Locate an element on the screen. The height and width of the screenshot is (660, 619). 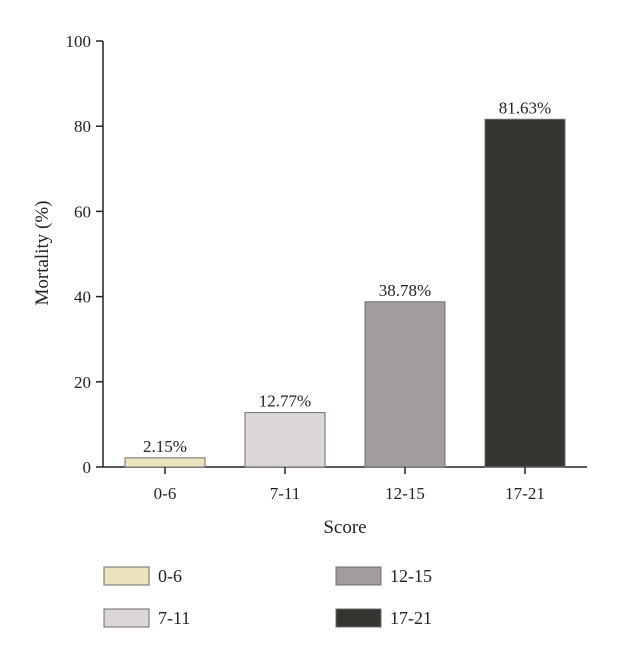
y-axis-title: Mortality (%) is located at coordinates (42, 252).